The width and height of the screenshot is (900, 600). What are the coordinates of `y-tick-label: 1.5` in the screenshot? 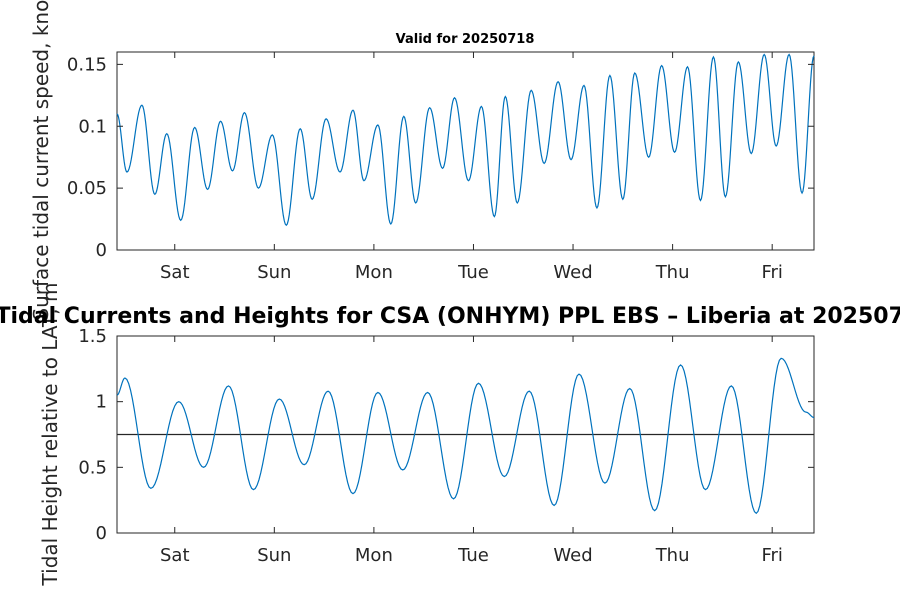 It's located at (92, 336).